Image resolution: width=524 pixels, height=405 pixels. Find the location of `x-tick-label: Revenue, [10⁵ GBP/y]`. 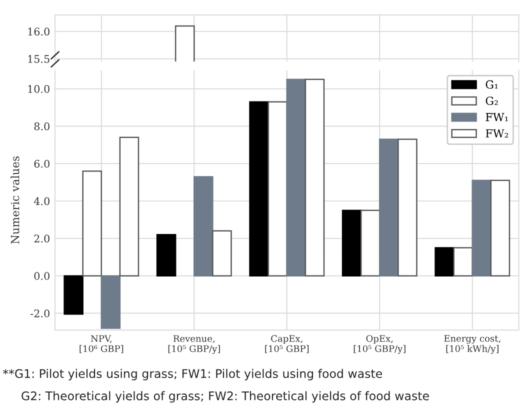

x-tick-label: Revenue, [10⁵ GBP/y] is located at coordinates (194, 344).